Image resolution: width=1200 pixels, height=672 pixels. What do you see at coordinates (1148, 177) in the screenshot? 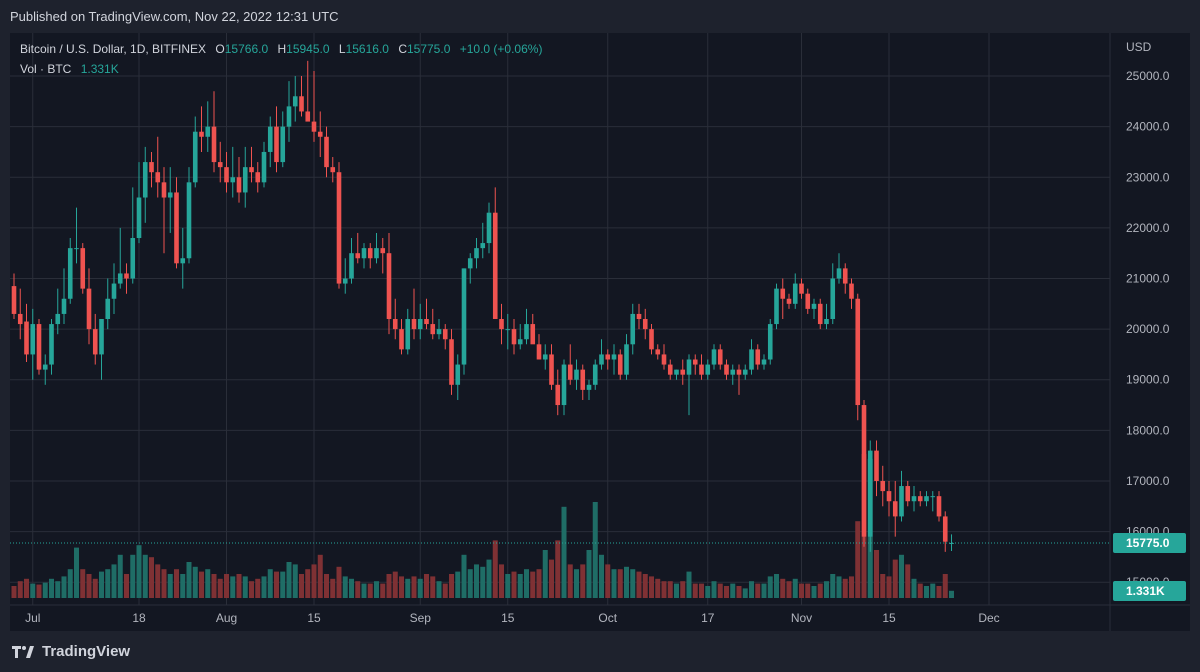
I see `y-tick-label: 23000.0` at bounding box center [1148, 177].